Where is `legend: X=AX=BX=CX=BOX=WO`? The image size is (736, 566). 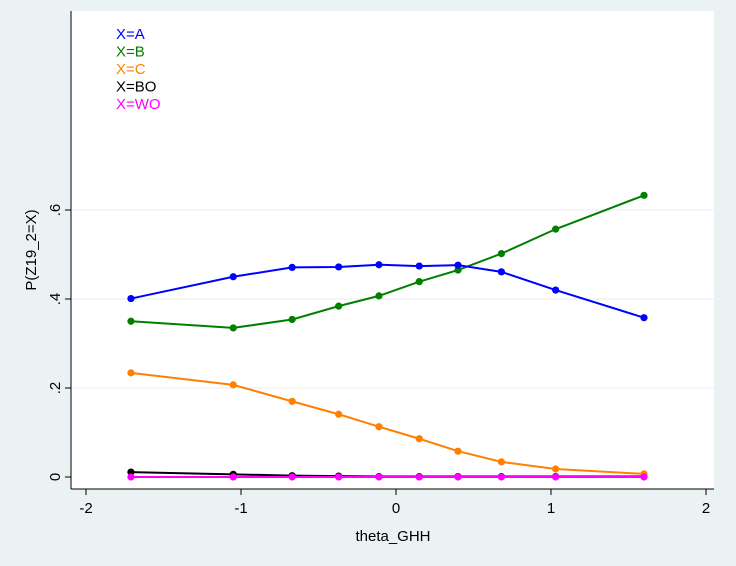
legend: X=AX=BX=CX=BOX=WO is located at coordinates (138, 69).